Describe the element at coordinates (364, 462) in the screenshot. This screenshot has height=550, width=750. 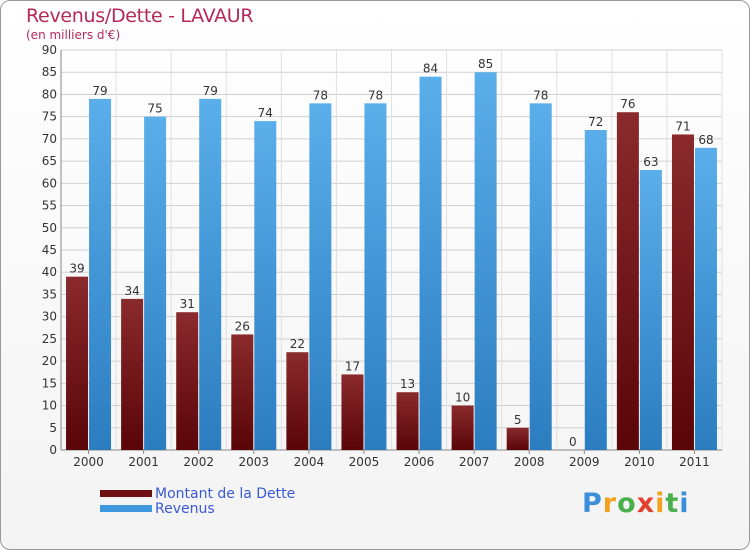
I see `x-tick-label: 2005` at that location.